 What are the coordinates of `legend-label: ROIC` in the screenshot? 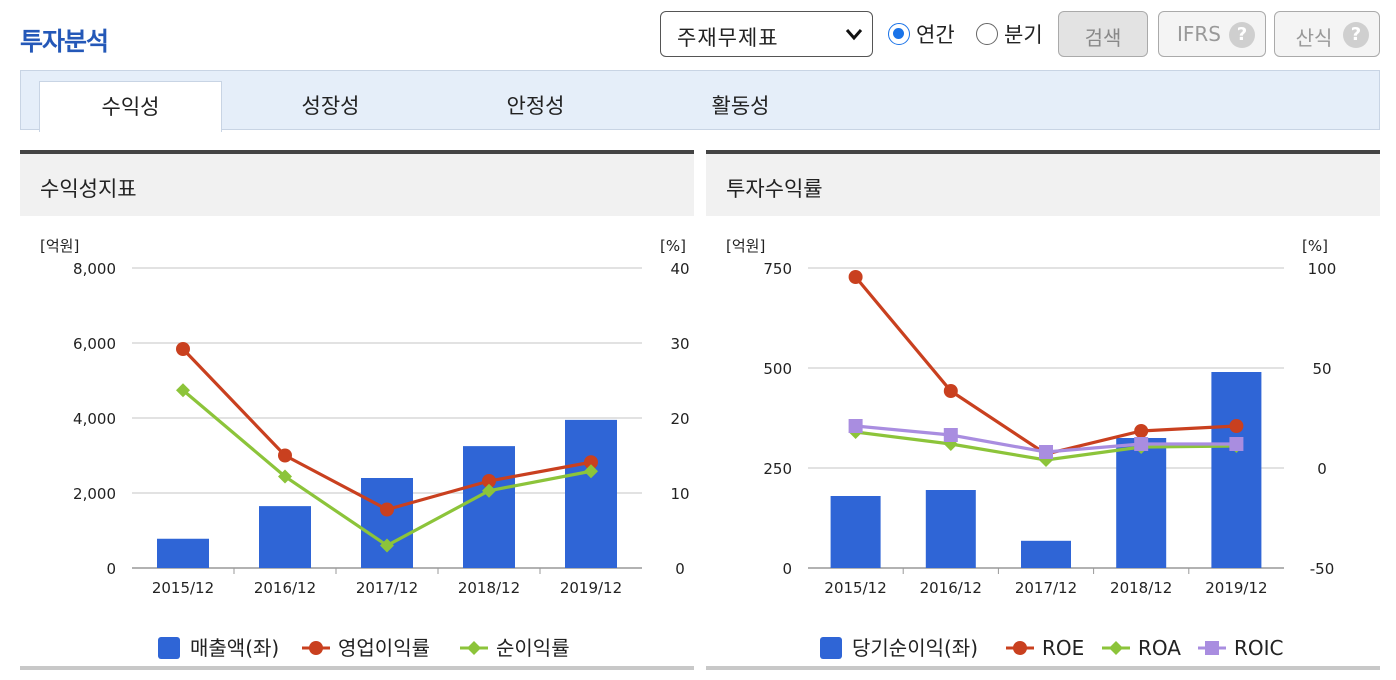 It's located at (1259, 648).